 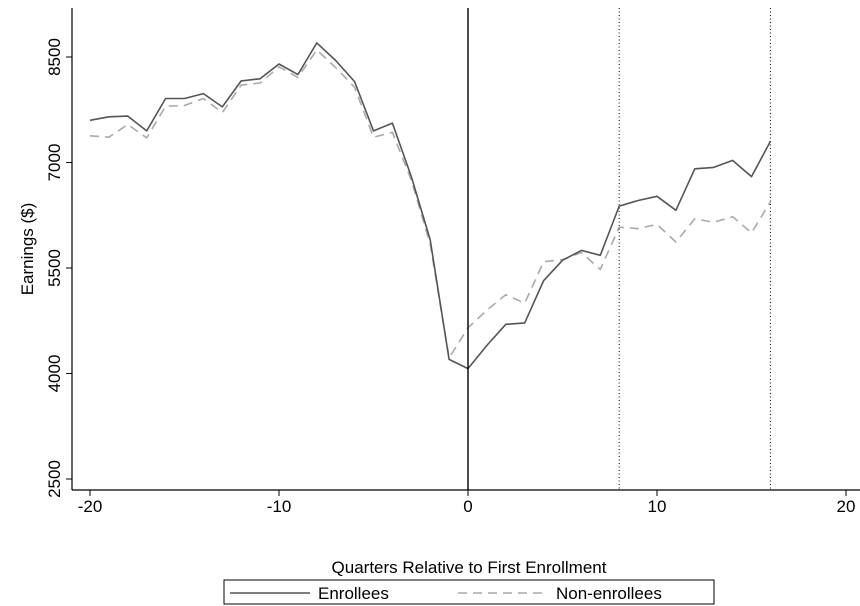 What do you see at coordinates (54, 57) in the screenshot?
I see `y-tick-label: 8500` at bounding box center [54, 57].